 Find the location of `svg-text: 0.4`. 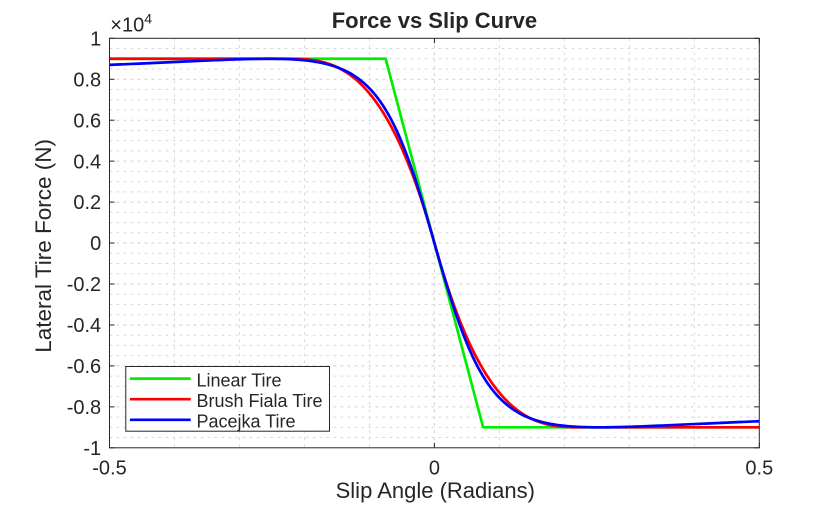

svg-text: 0.4 is located at coordinates (87, 162).